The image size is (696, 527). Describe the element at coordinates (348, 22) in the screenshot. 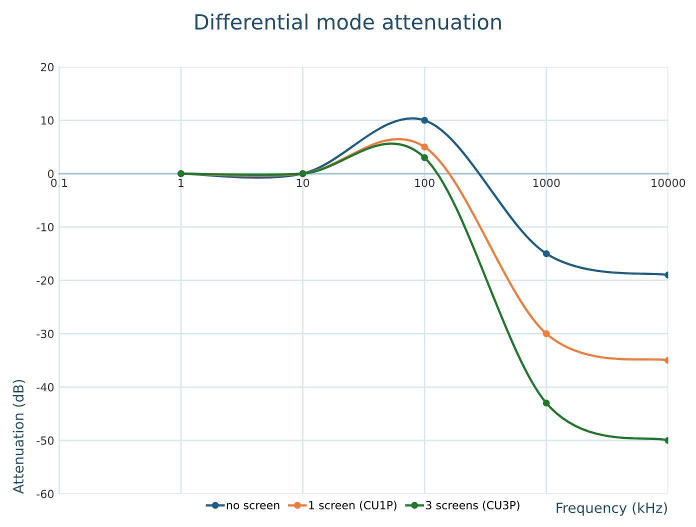

I see `chart-title: Differential mode attenuation` at that location.